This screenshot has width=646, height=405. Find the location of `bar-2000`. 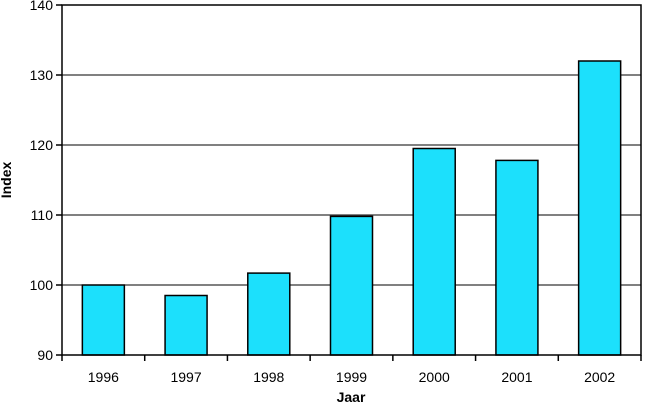

bar-2000 is located at coordinates (434, 251).